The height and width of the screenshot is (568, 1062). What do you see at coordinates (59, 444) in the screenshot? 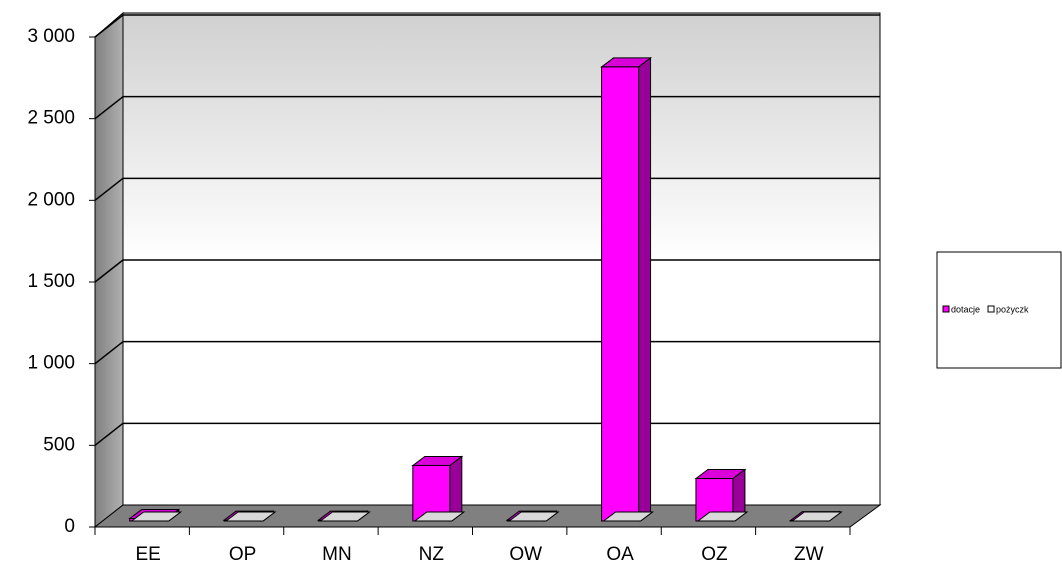
I see `y-tick-label: 500` at bounding box center [59, 444].